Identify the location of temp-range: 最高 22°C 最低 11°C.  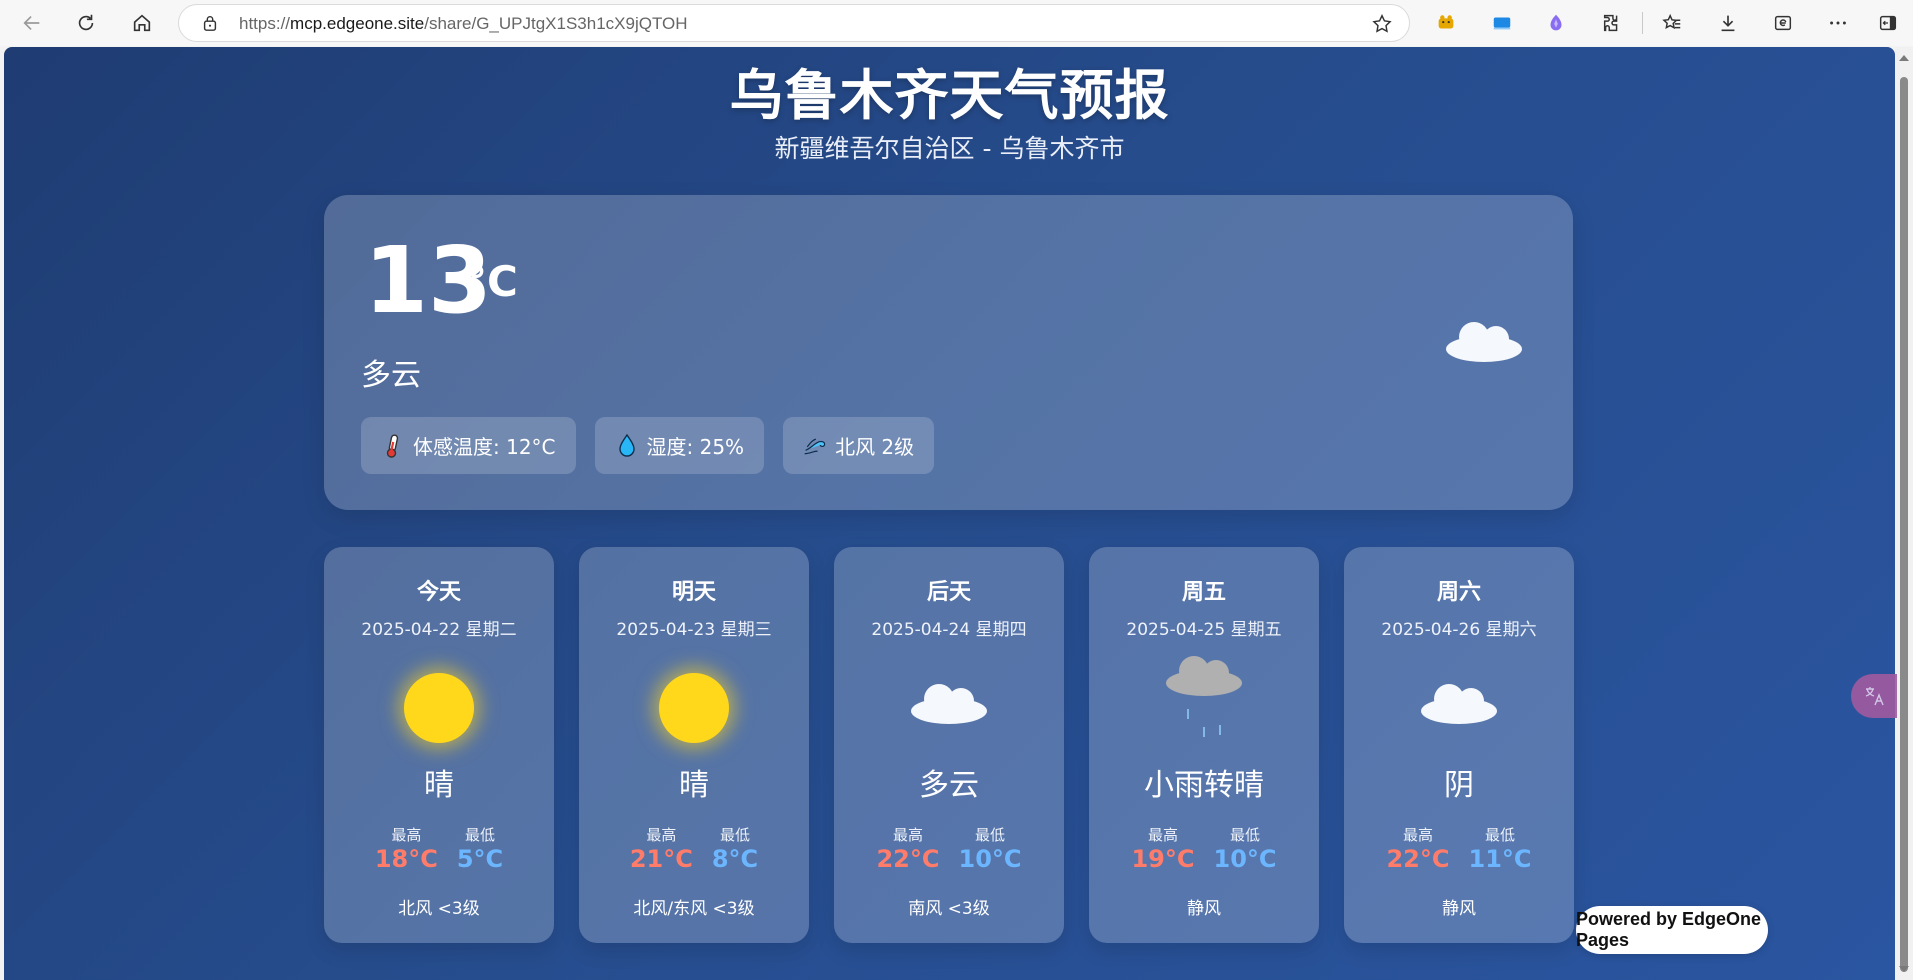
(1459, 848).